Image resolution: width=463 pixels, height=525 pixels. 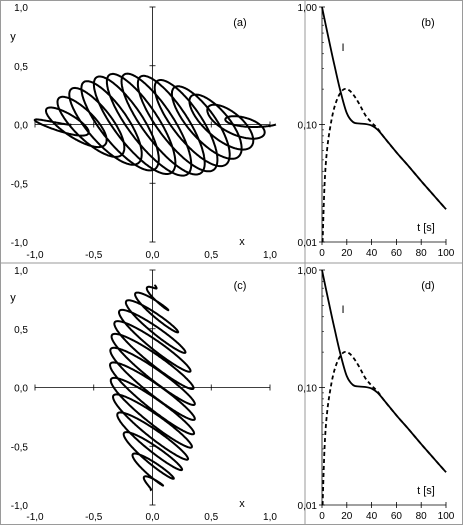 I want to click on panel-d-group, so click(x=383, y=388).